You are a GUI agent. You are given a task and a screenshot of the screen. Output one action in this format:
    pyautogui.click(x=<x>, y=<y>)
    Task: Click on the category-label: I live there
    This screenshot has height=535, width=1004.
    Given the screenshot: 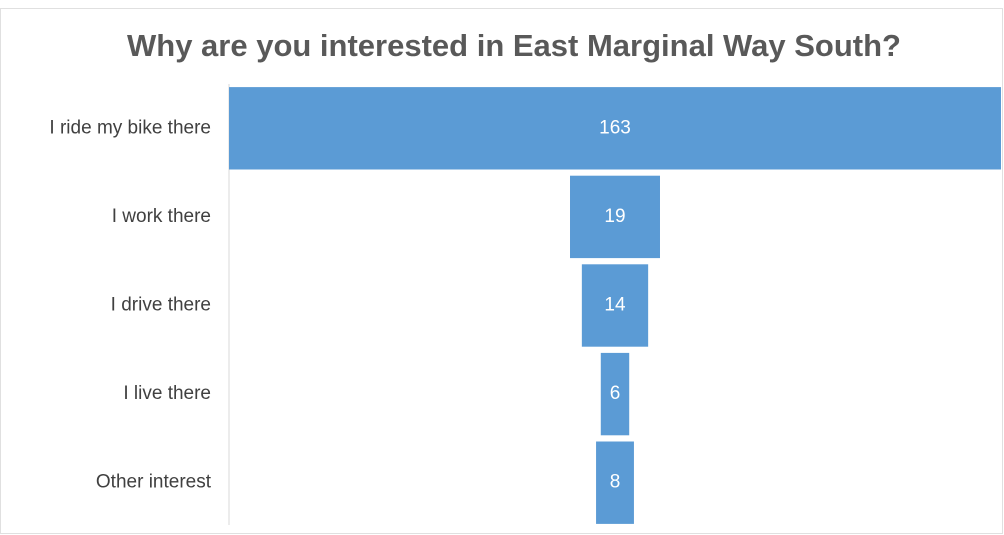 What is the action you would take?
    pyautogui.click(x=167, y=393)
    